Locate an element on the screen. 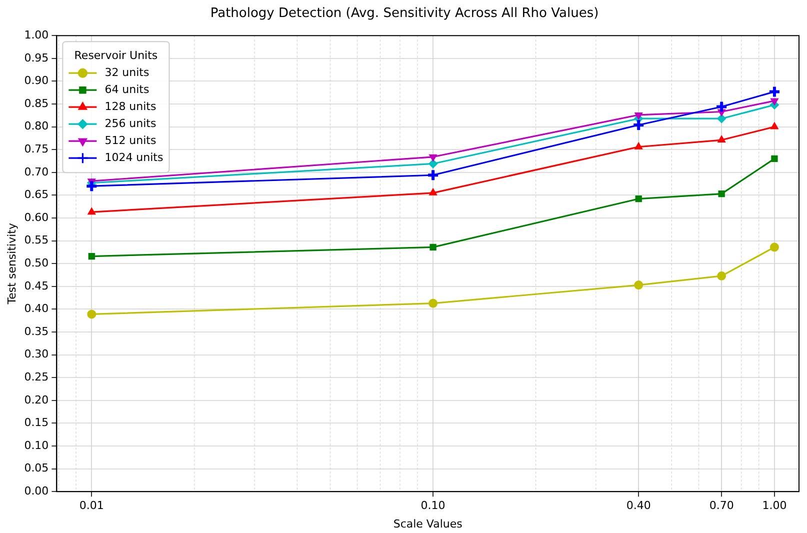 The image size is (807, 533). y-tick-label: 0.75 is located at coordinates (36, 149).